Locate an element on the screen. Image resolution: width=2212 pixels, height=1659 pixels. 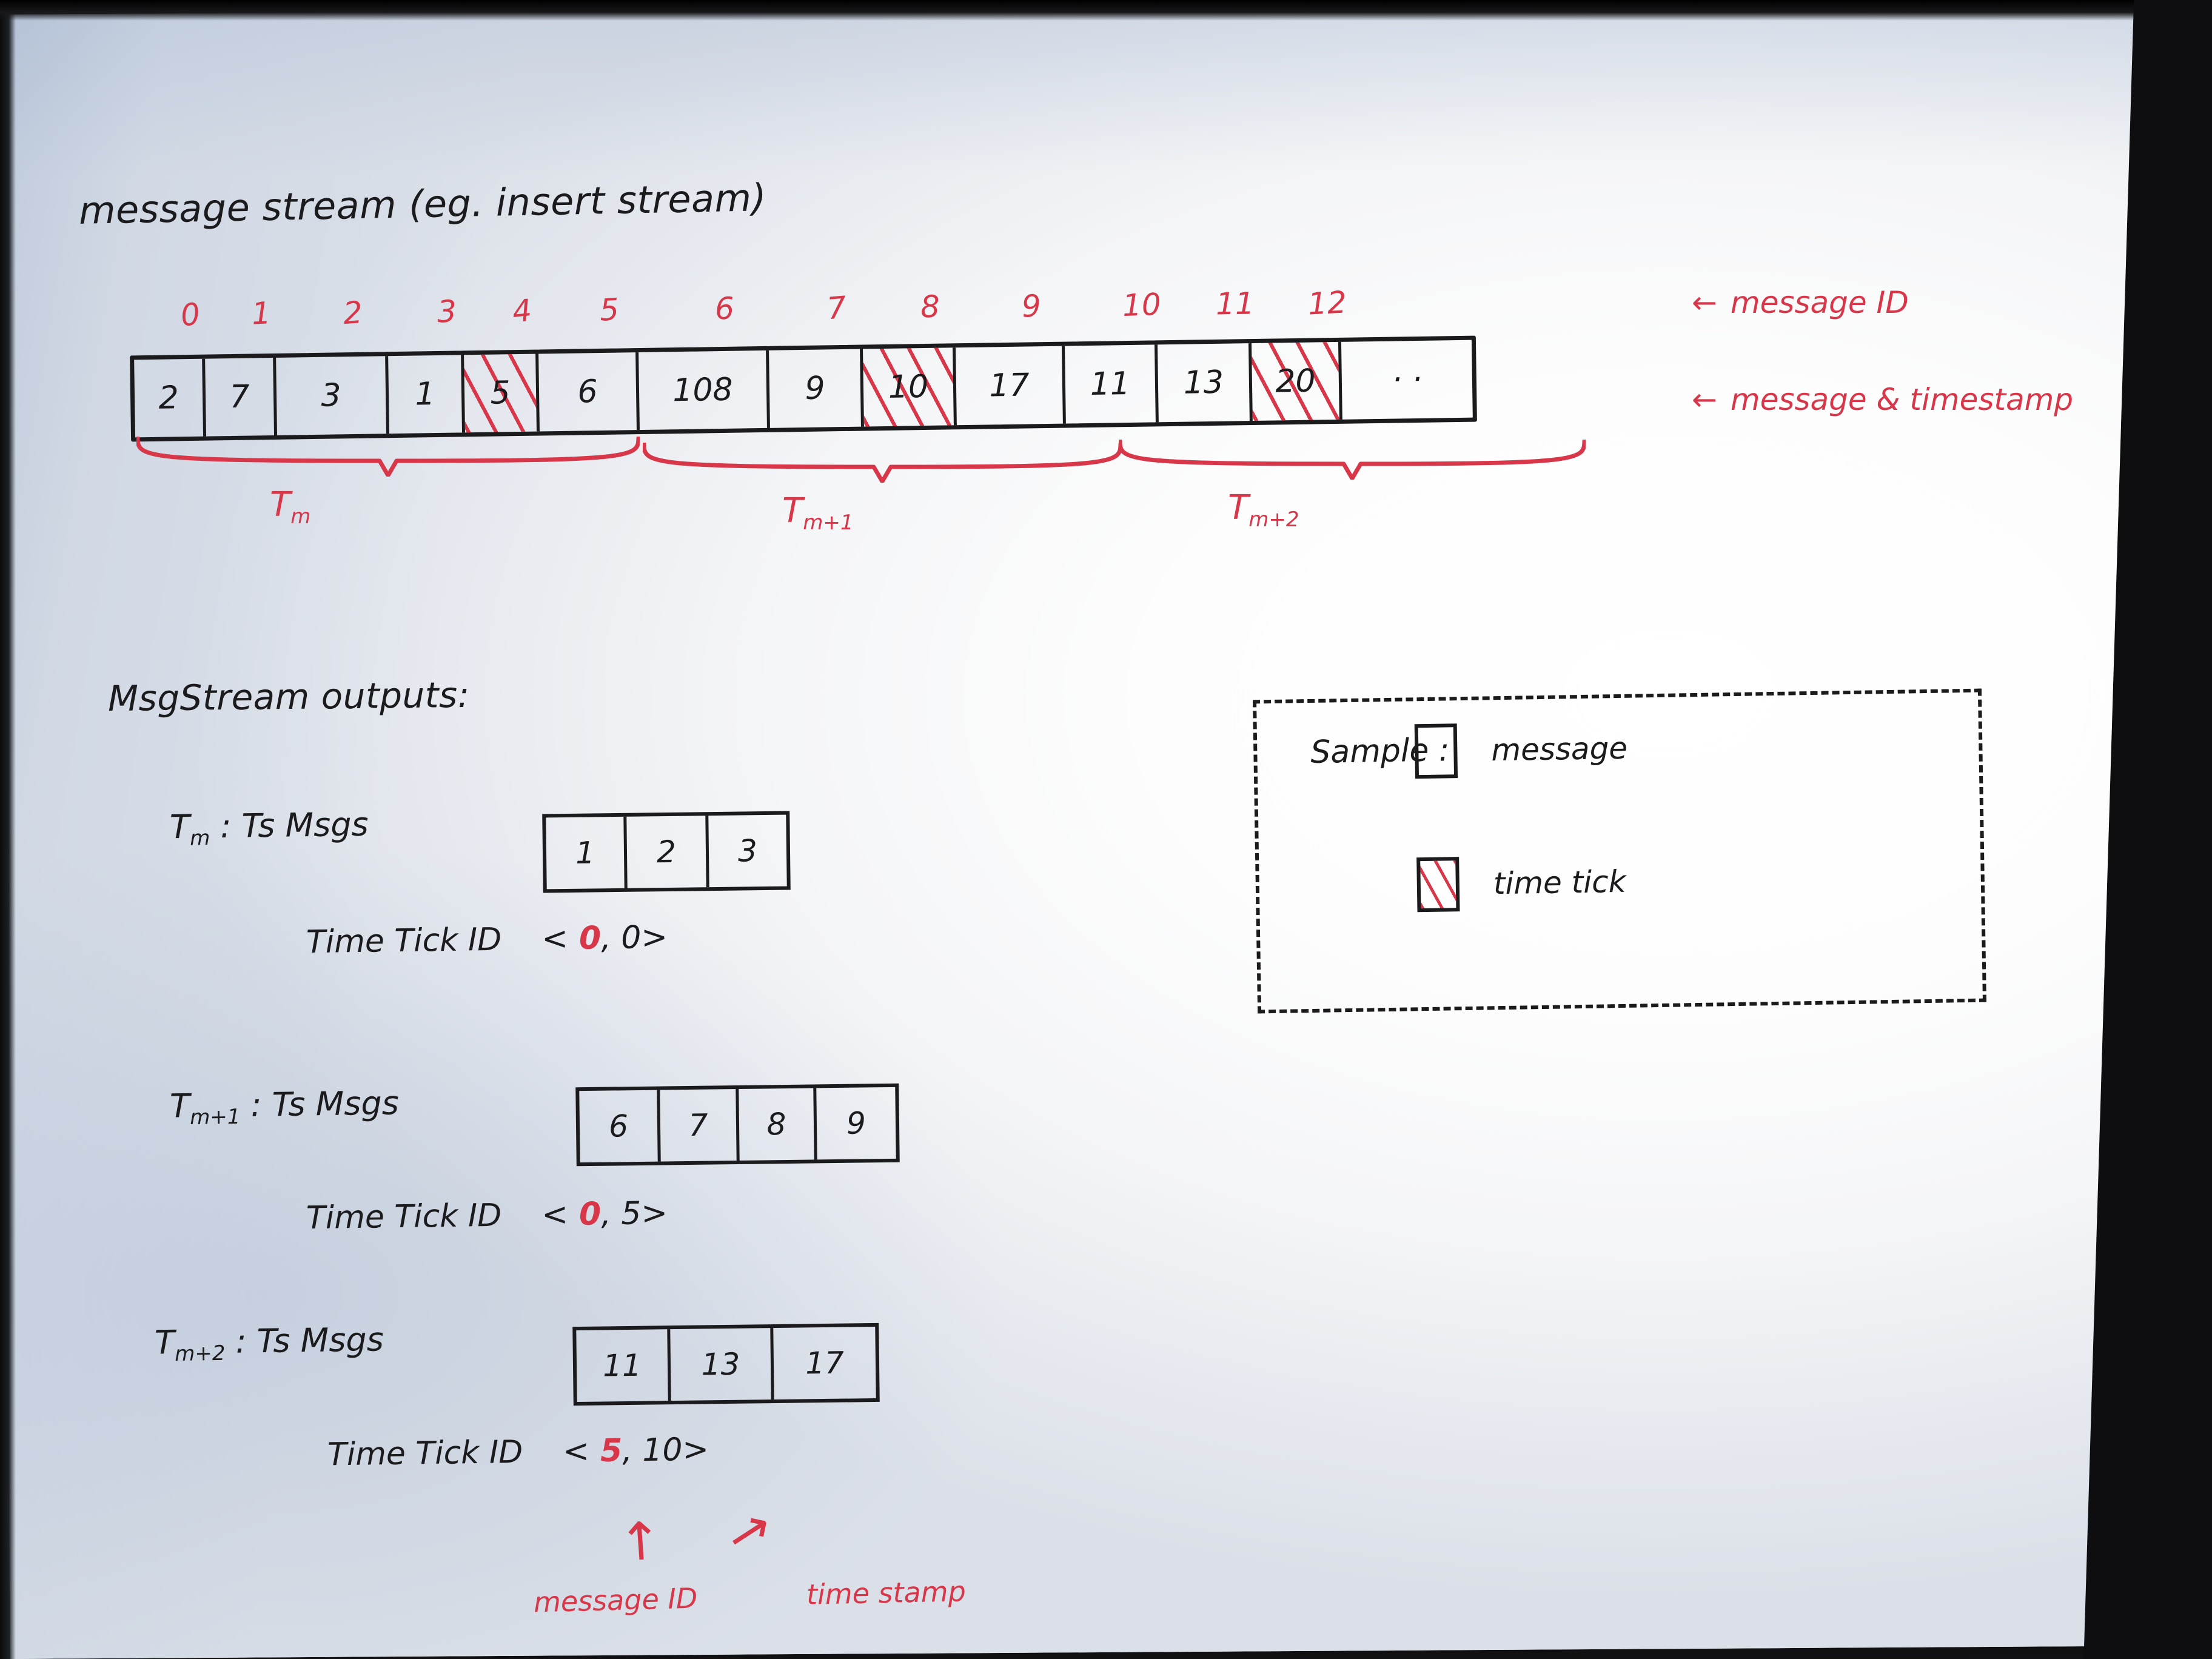
stream-cell-value: 11 is located at coordinates (1110, 385).